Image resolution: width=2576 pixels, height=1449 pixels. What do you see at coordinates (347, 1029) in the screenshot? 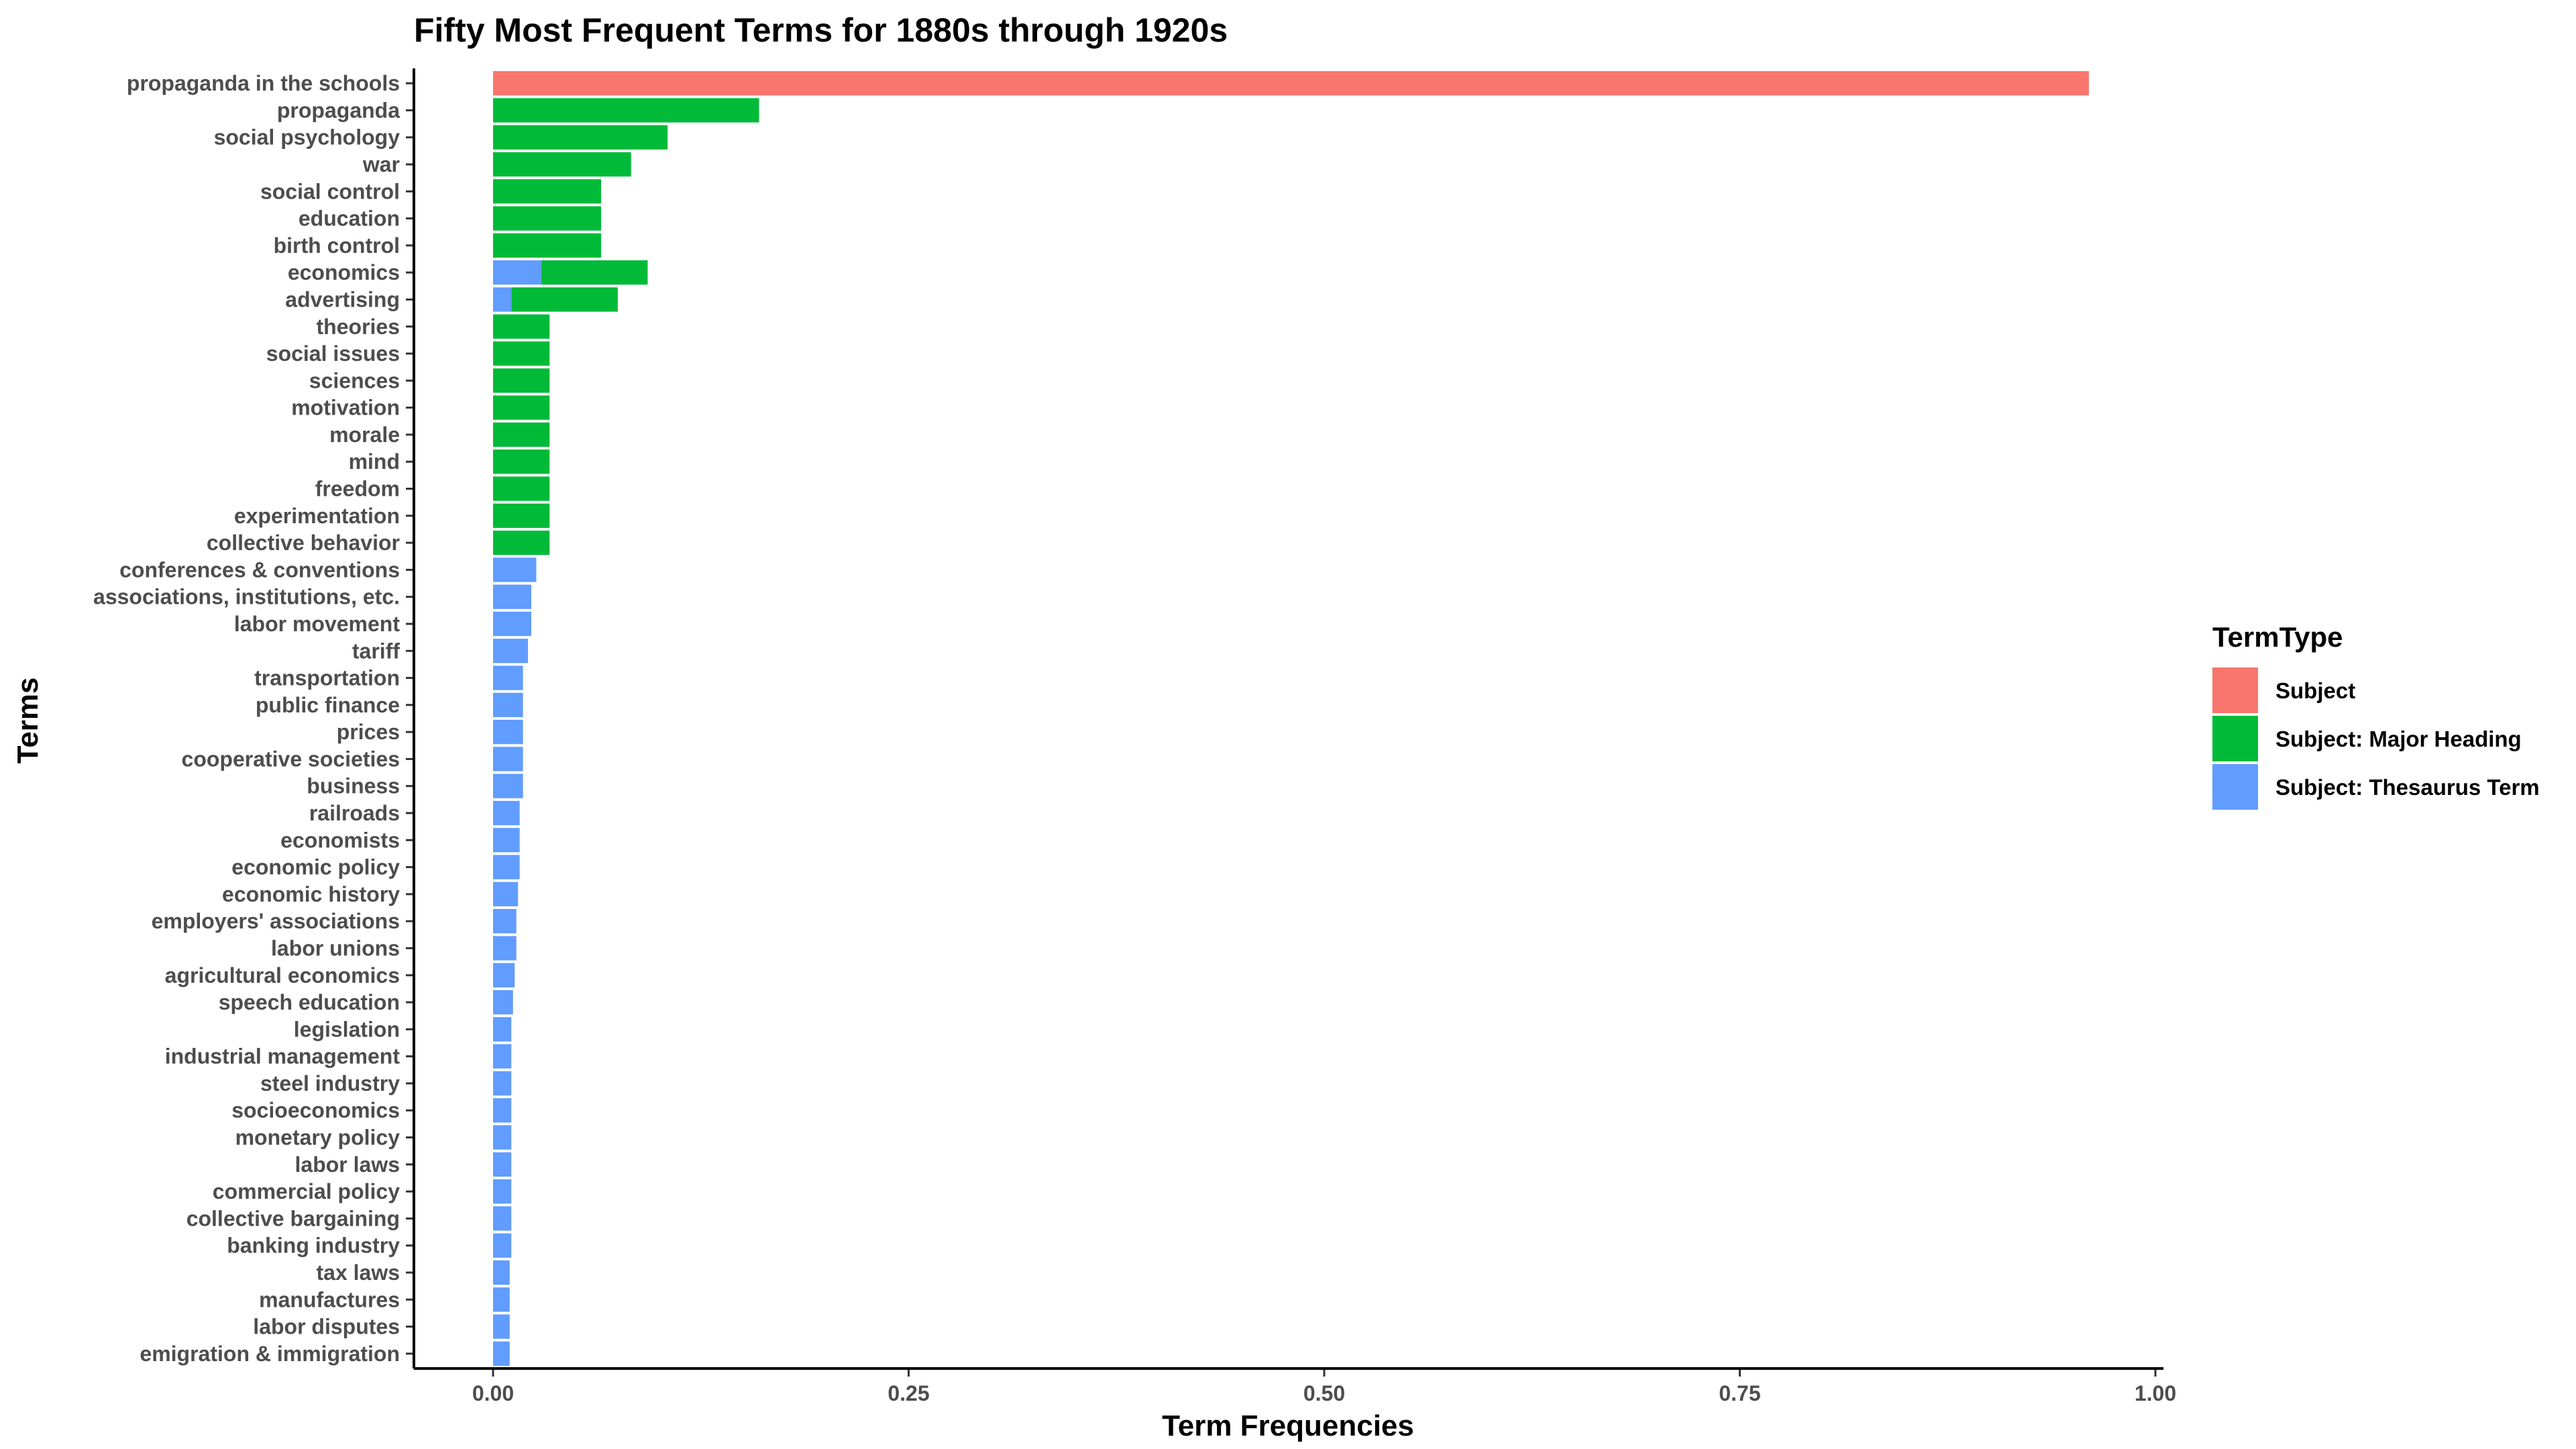
I see `category-label: legislation` at bounding box center [347, 1029].